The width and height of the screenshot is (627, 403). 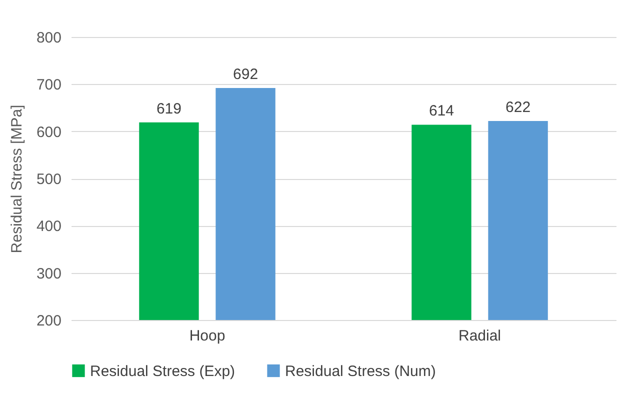 What do you see at coordinates (49, 321) in the screenshot?
I see `y-tick-label: 200` at bounding box center [49, 321].